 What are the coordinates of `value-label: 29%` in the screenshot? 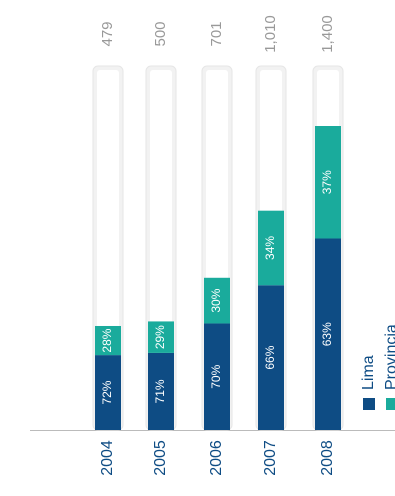 It's located at (160, 337).